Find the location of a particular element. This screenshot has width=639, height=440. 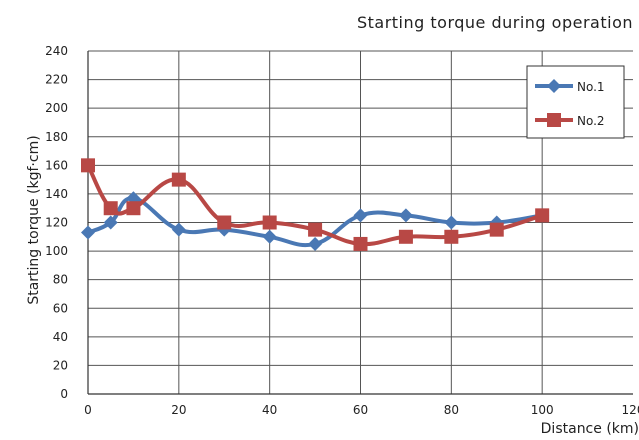

x-axis-label: Distance (km) is located at coordinates (590, 429).